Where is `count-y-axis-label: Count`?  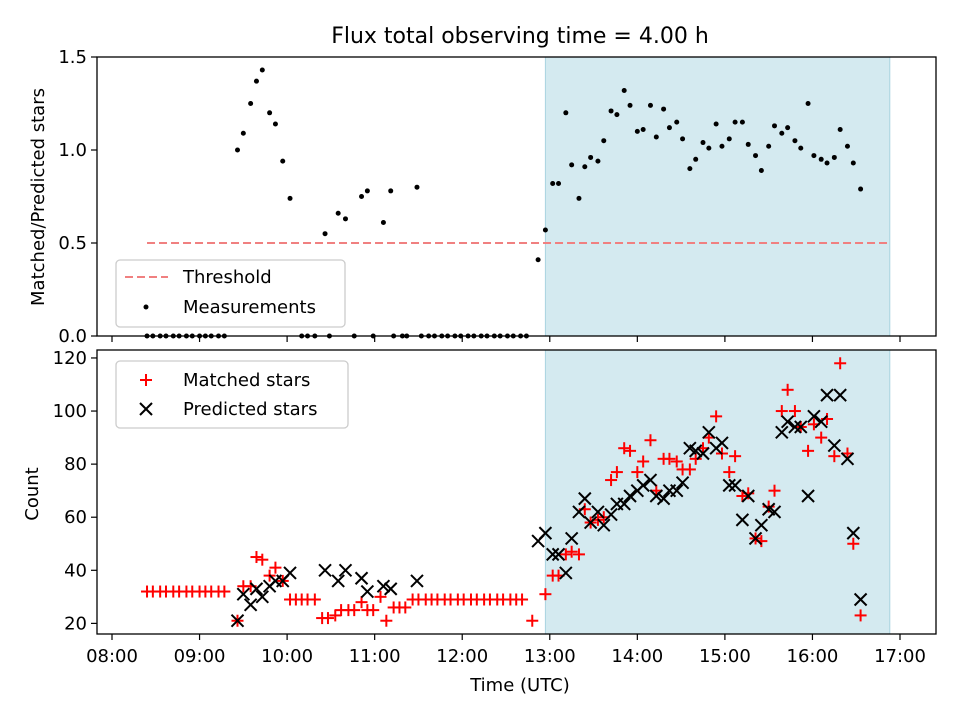
count-y-axis-label: Count is located at coordinates (32, 493).